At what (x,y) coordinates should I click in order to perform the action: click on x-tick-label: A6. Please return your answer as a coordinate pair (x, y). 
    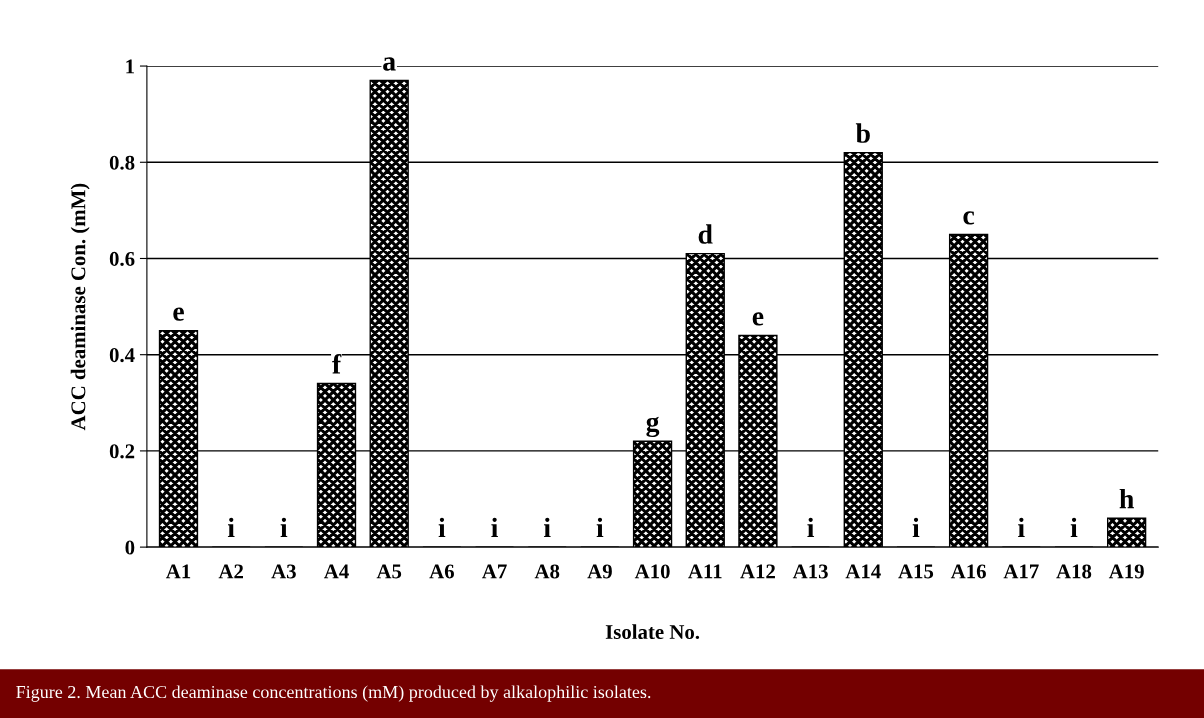
    Looking at the image, I should click on (441, 571).